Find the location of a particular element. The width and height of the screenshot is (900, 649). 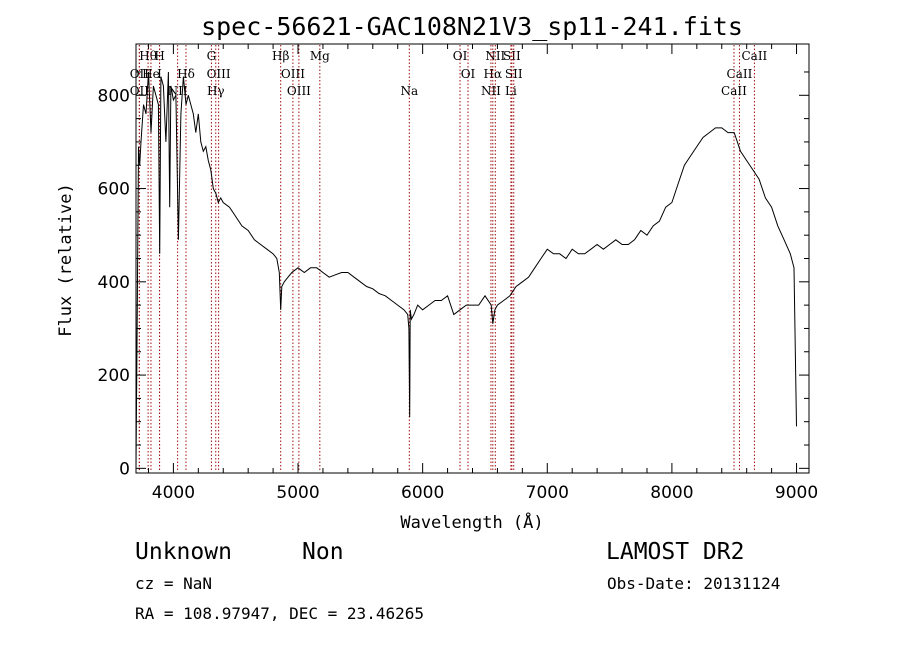

coordinates: RA = 108.97947, DEC = 23.46265 is located at coordinates (279, 613).